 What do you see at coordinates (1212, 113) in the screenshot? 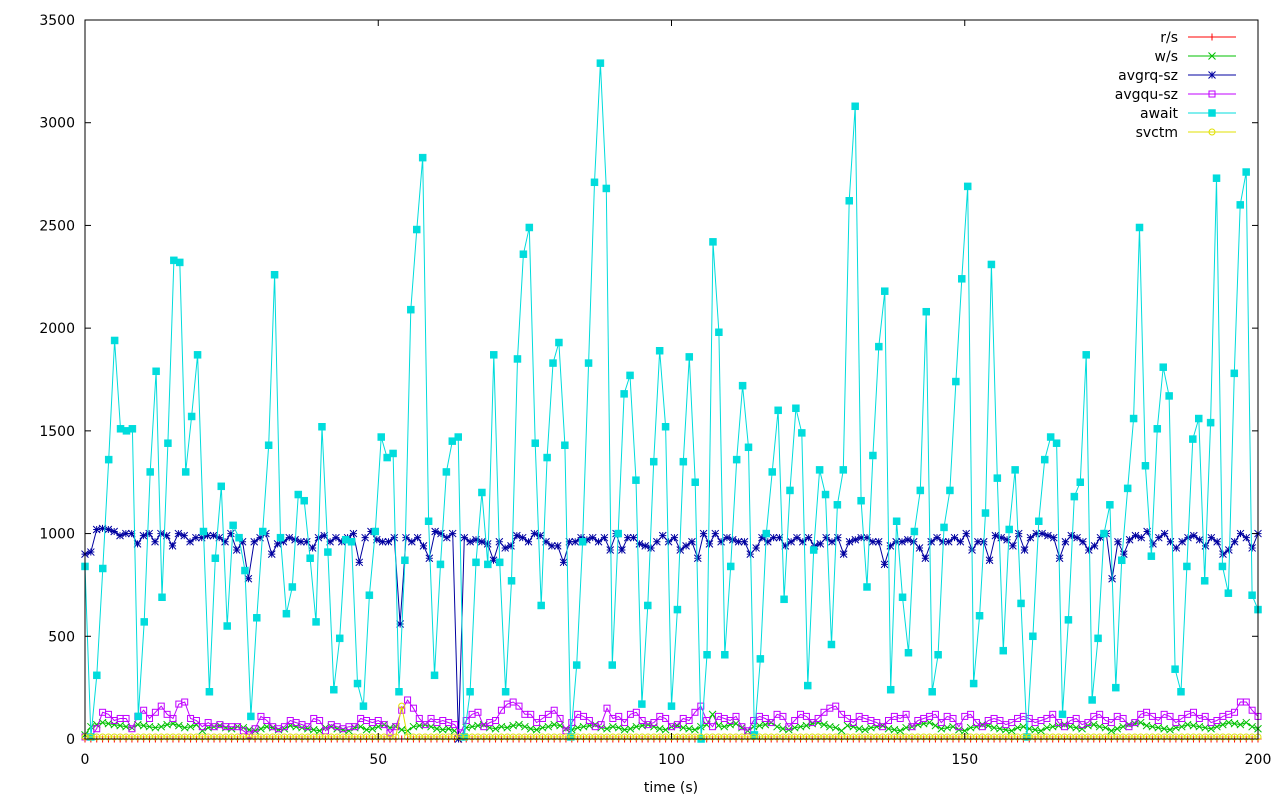
I see `legend-marker` at bounding box center [1212, 113].